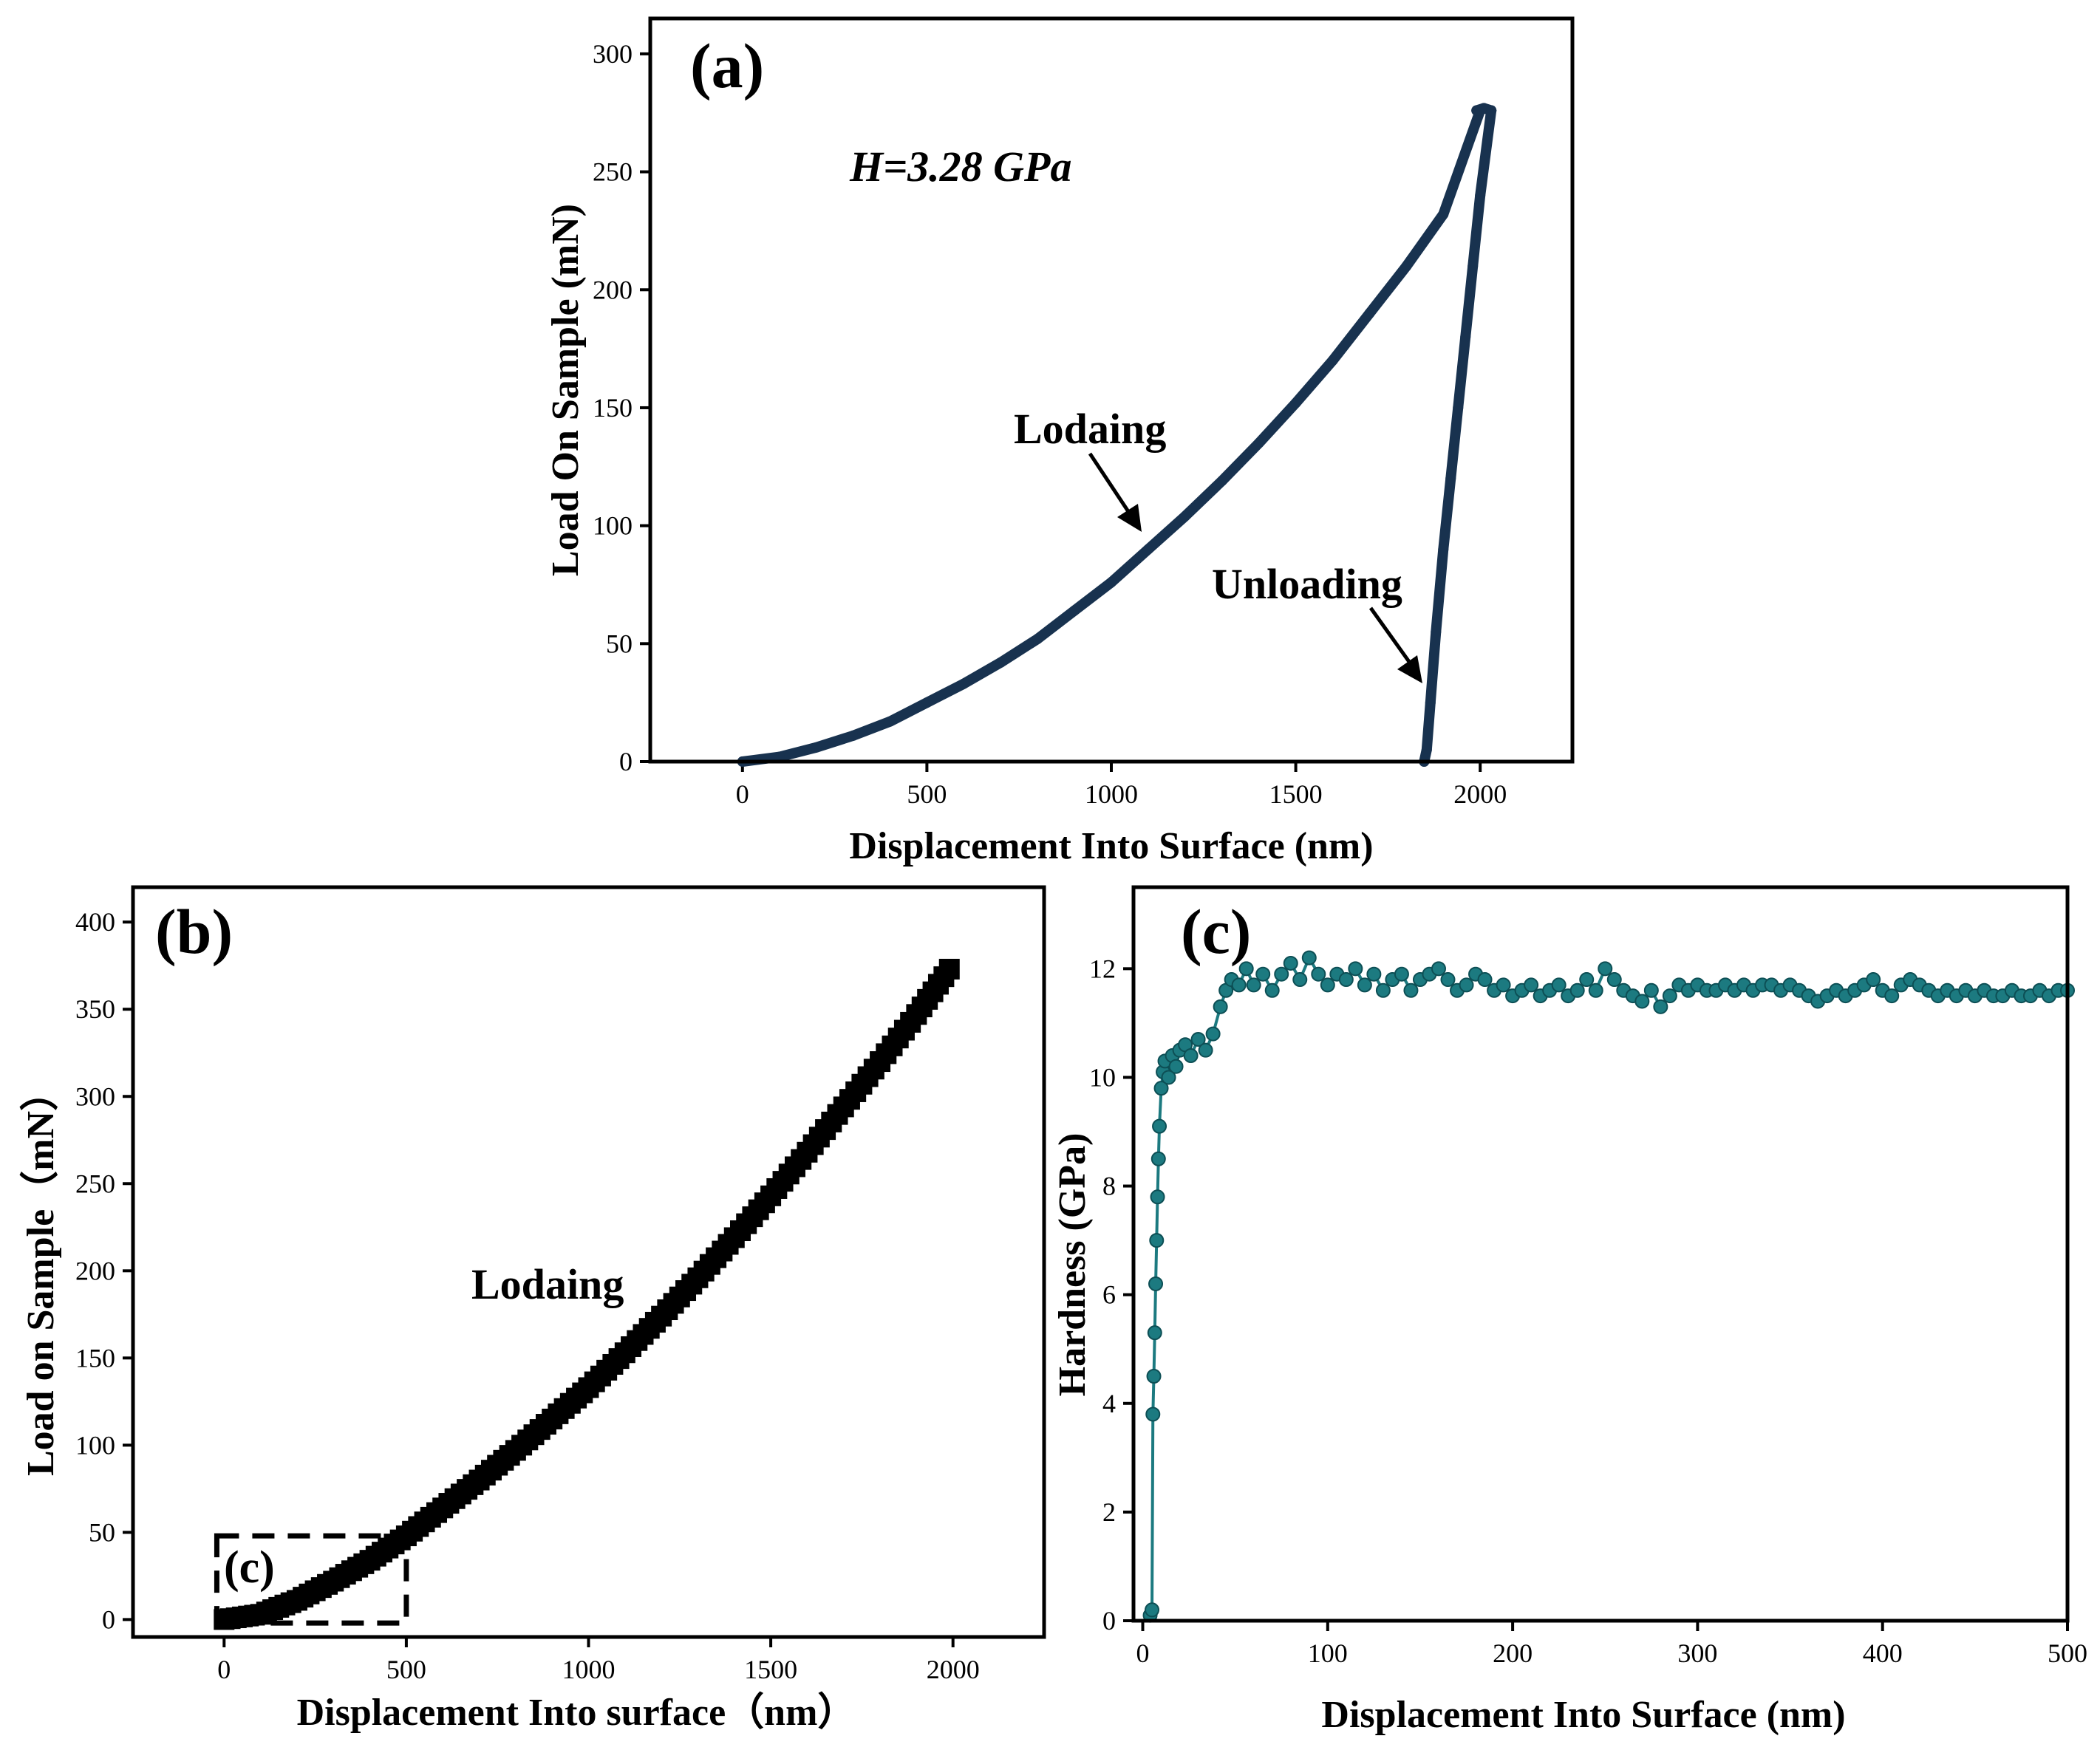 The width and height of the screenshot is (2100, 1750). What do you see at coordinates (1216, 931) in the screenshot?
I see `panel-c-label: (c)` at bounding box center [1216, 931].